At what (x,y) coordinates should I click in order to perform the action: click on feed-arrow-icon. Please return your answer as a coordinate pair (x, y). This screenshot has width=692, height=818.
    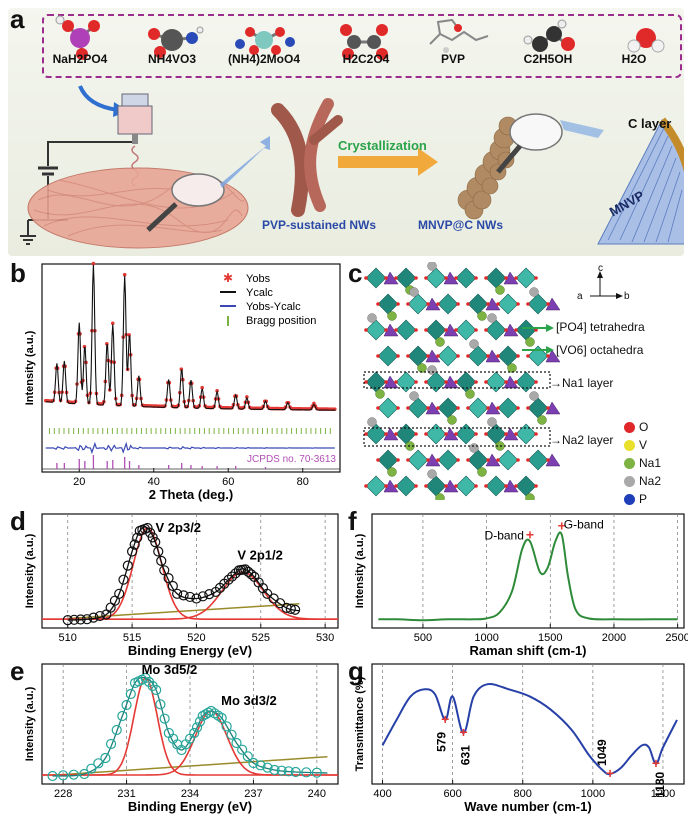
    Looking at the image, I should click on (98, 98).